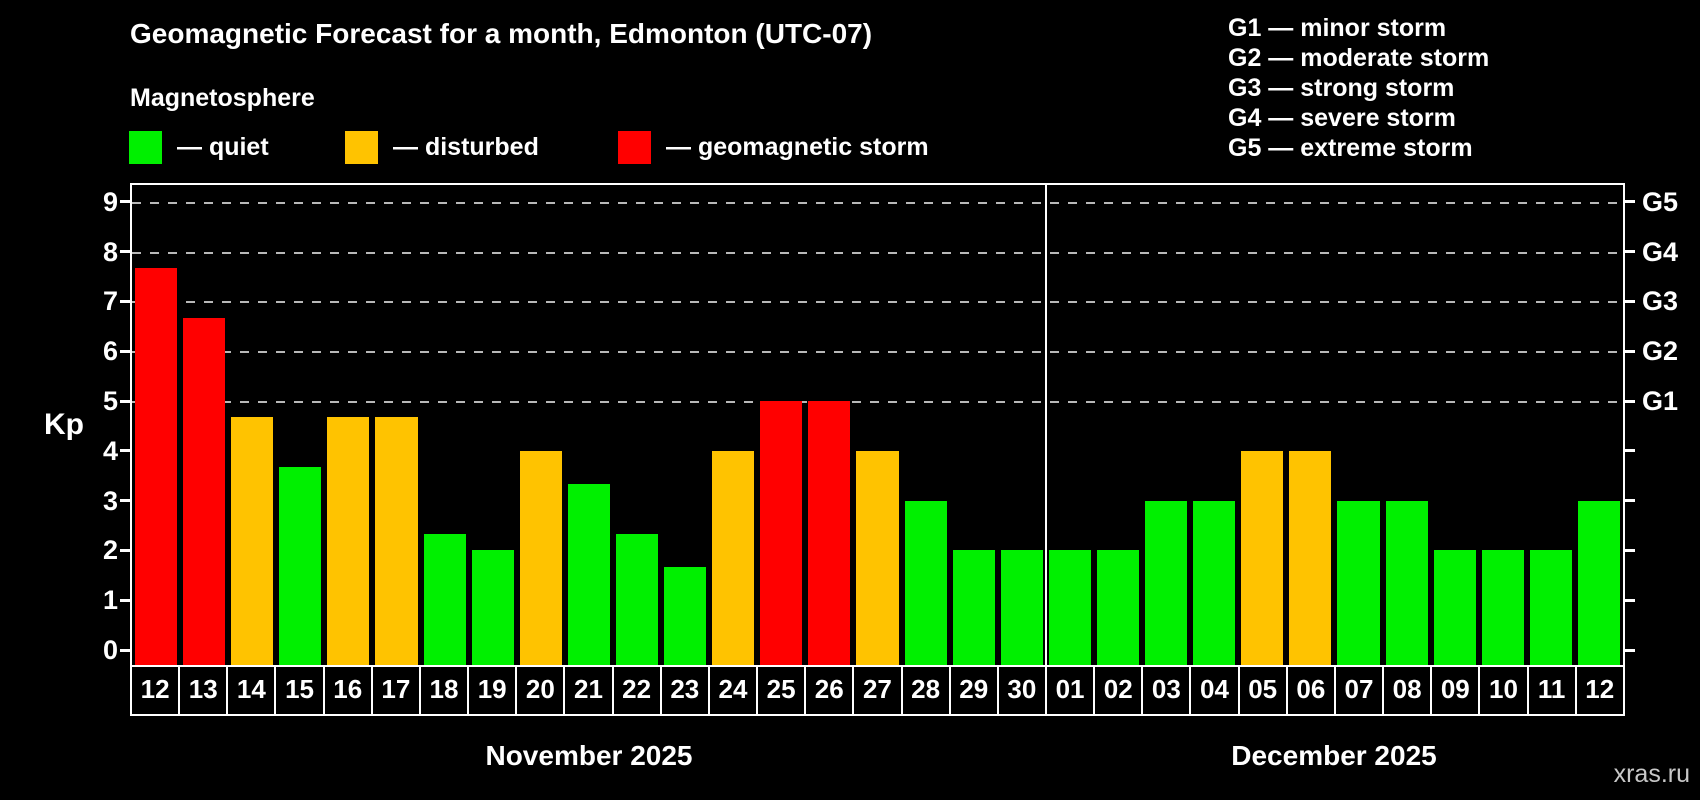 Image resolution: width=1700 pixels, height=800 pixels. What do you see at coordinates (1660, 401) in the screenshot?
I see `right-axis-label-g1: G1` at bounding box center [1660, 401].